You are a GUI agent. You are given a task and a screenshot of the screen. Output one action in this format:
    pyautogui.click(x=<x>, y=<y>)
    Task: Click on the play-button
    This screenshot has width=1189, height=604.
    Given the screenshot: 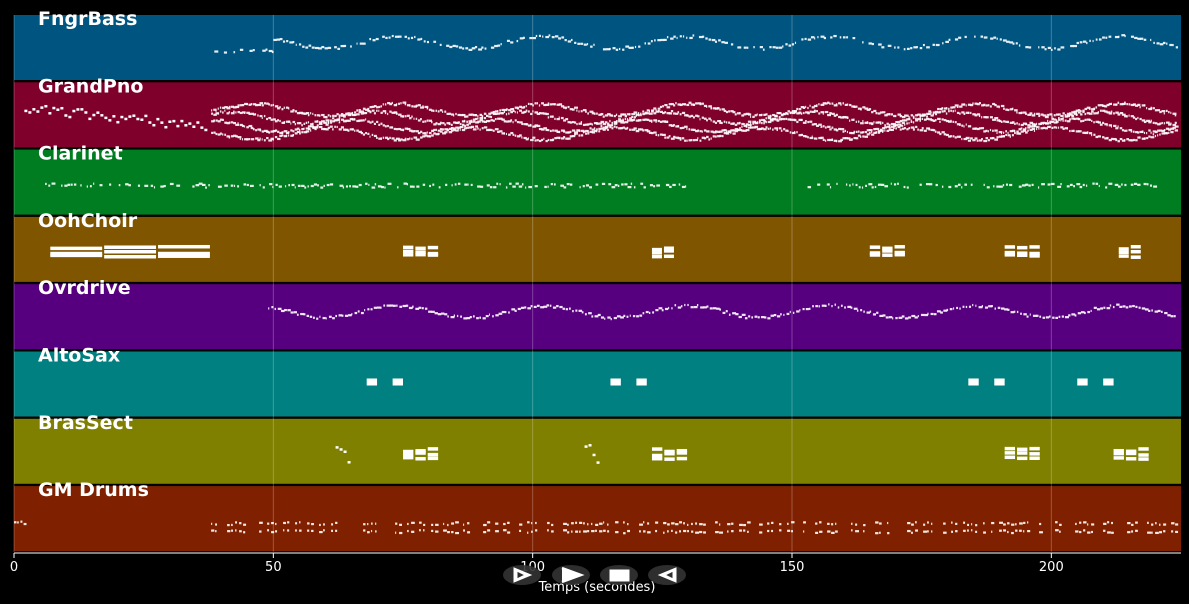 What is the action you would take?
    pyautogui.click(x=522, y=575)
    